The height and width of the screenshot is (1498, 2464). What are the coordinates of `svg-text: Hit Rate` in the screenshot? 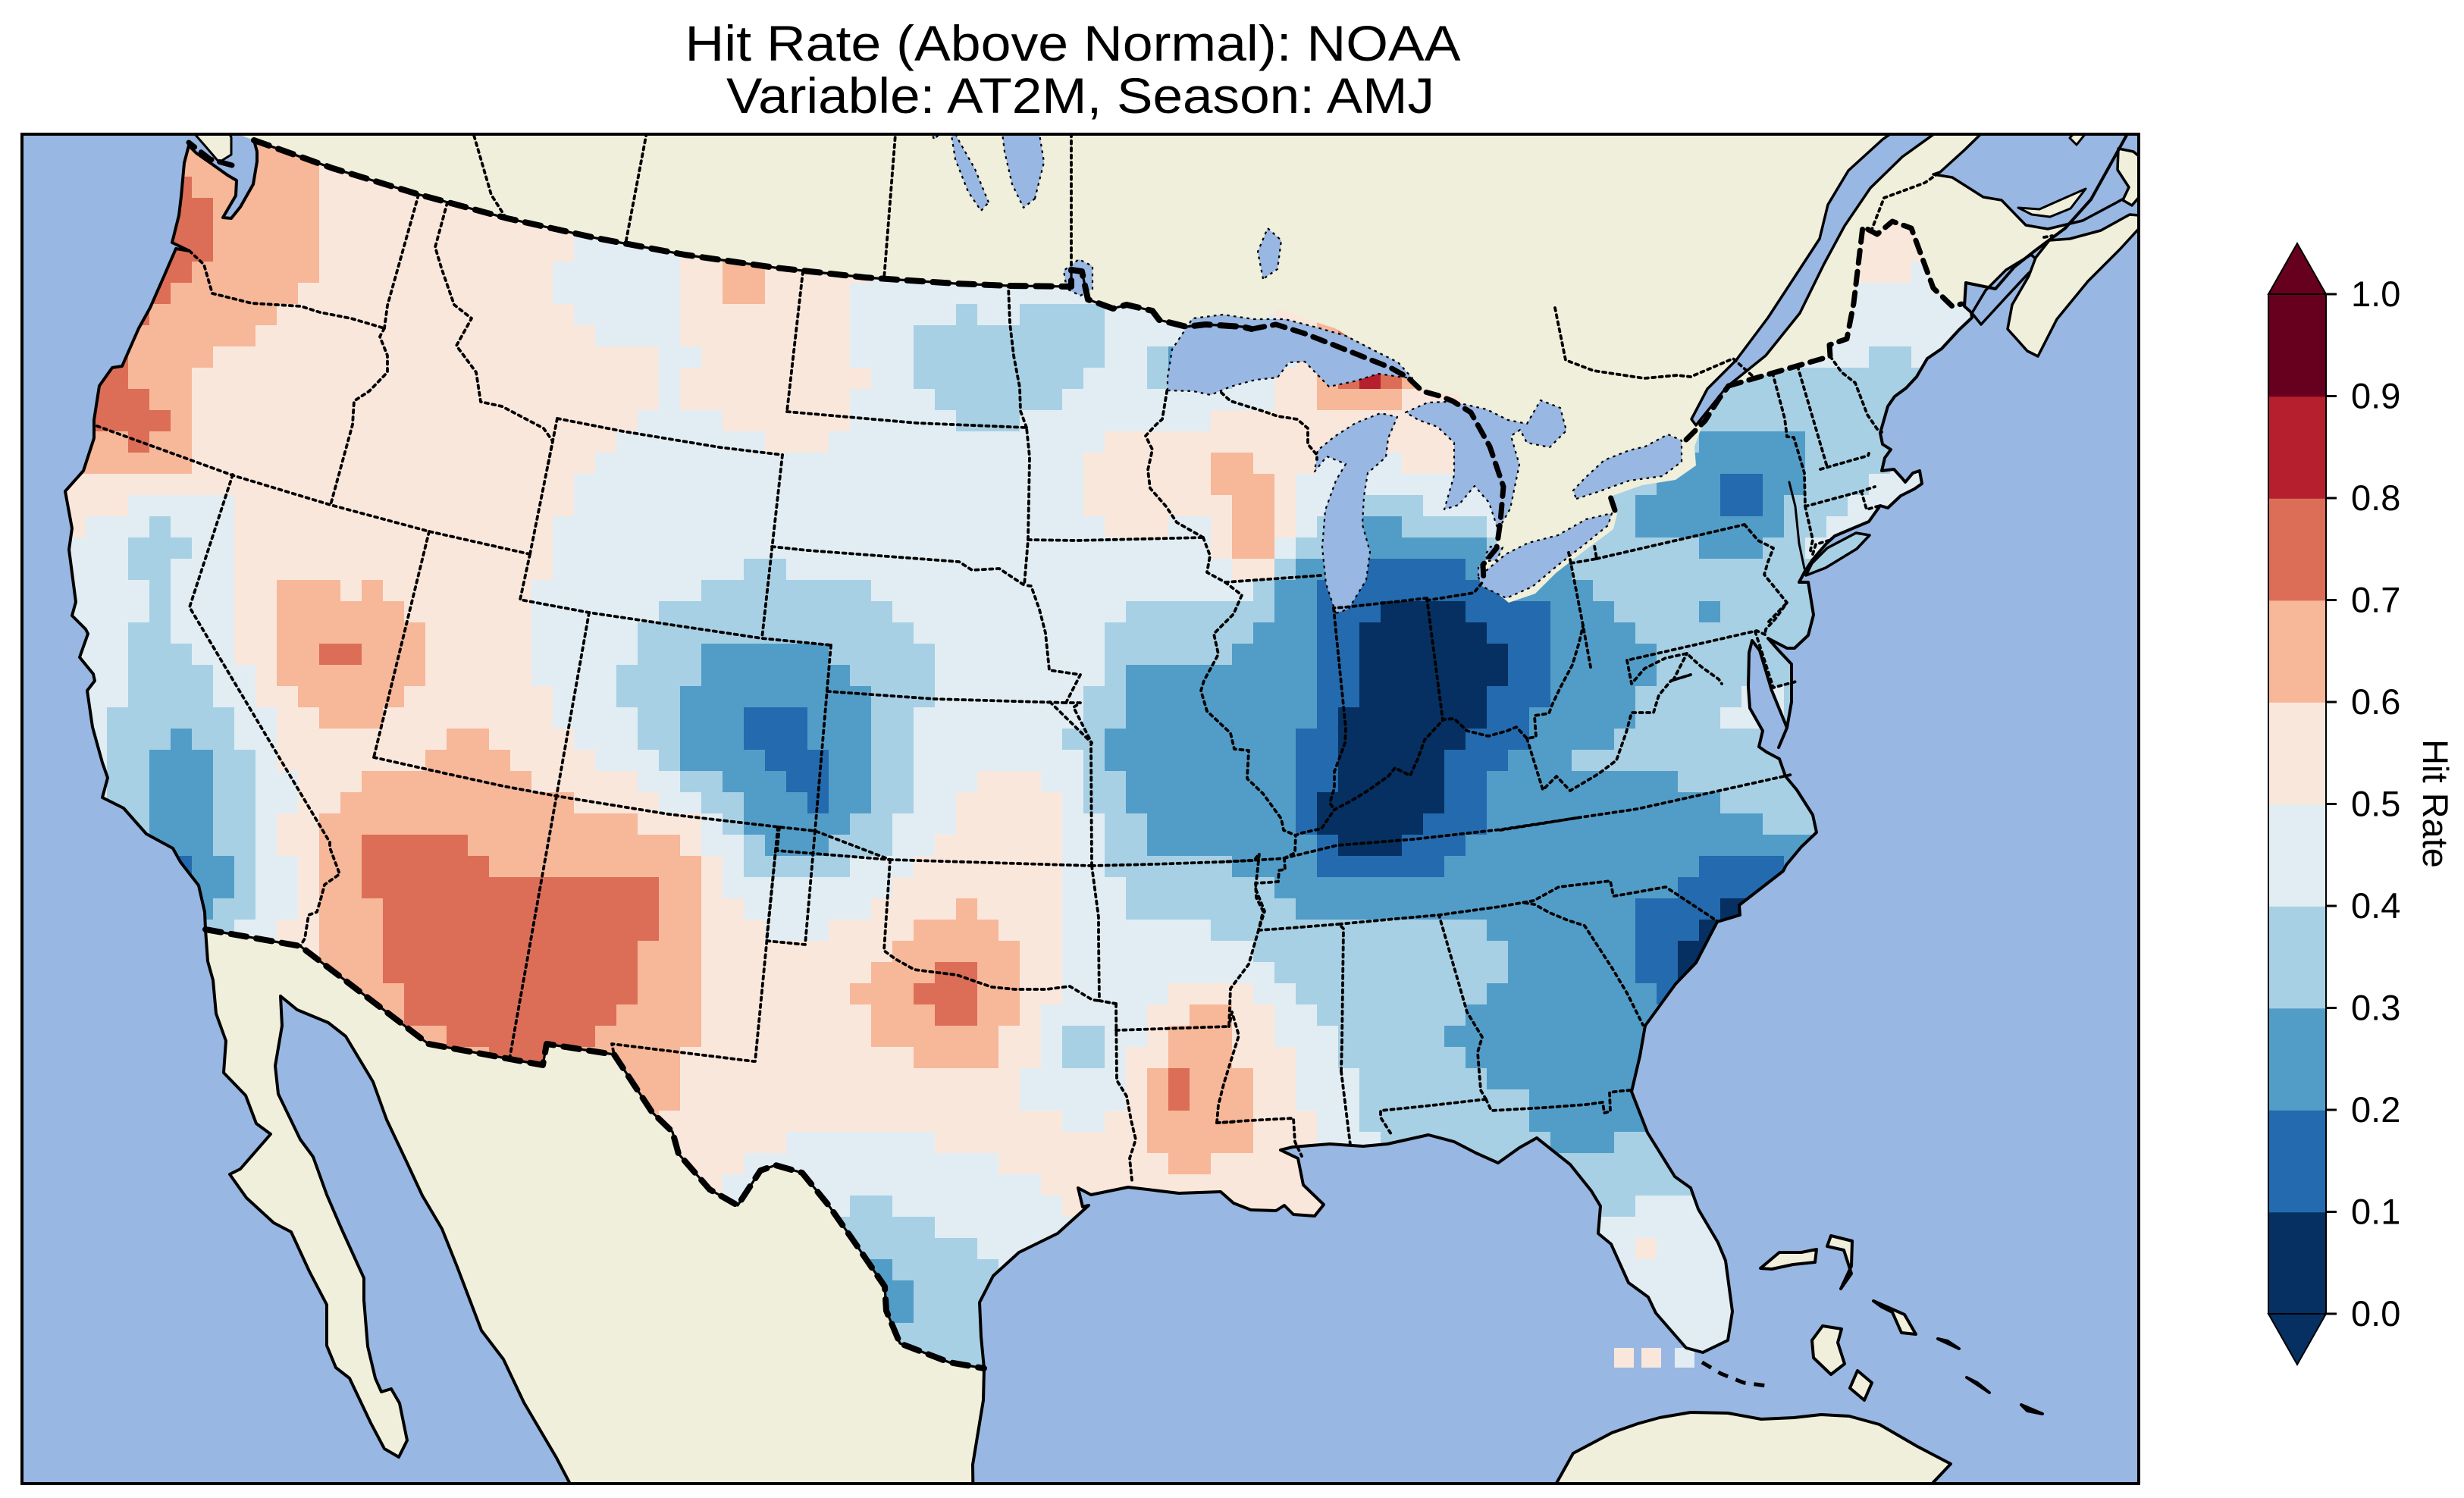 It's located at (2435, 803).